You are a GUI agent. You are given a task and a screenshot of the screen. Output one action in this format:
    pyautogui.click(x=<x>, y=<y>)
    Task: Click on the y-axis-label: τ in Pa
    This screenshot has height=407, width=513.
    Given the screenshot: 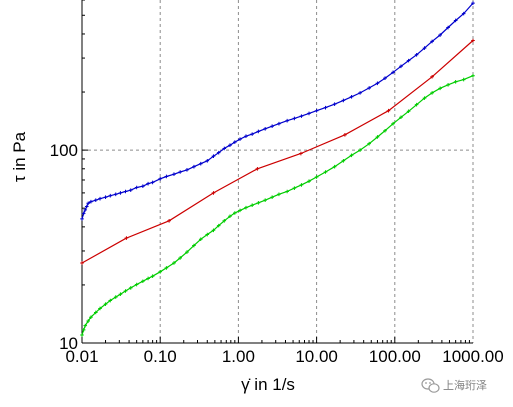 What is the action you would take?
    pyautogui.click(x=19, y=156)
    